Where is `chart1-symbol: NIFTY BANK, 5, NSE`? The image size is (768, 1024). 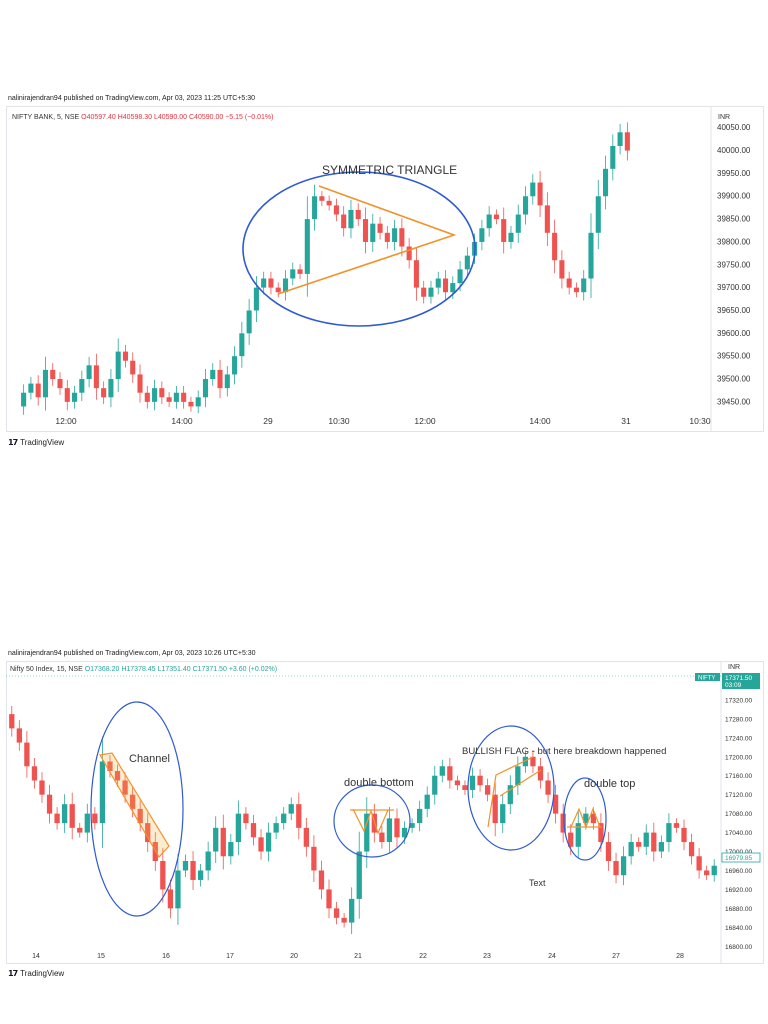 chart1-symbol: NIFTY BANK, 5, NSE is located at coordinates (46, 117).